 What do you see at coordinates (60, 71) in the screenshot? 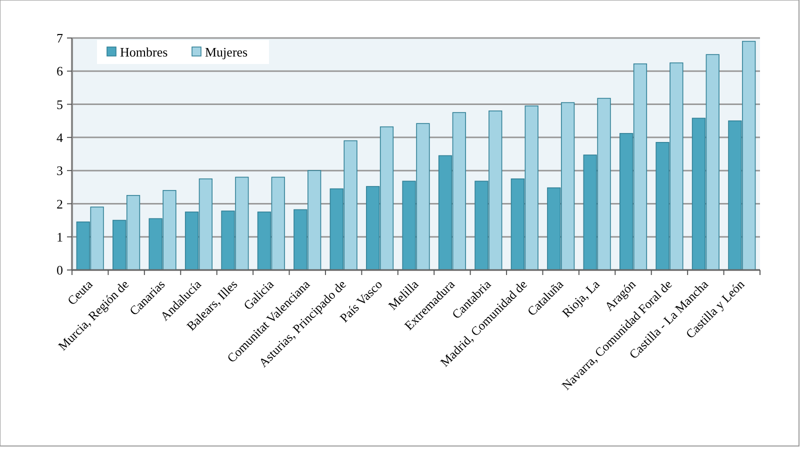
I see `y-tick-label: 6` at bounding box center [60, 71].